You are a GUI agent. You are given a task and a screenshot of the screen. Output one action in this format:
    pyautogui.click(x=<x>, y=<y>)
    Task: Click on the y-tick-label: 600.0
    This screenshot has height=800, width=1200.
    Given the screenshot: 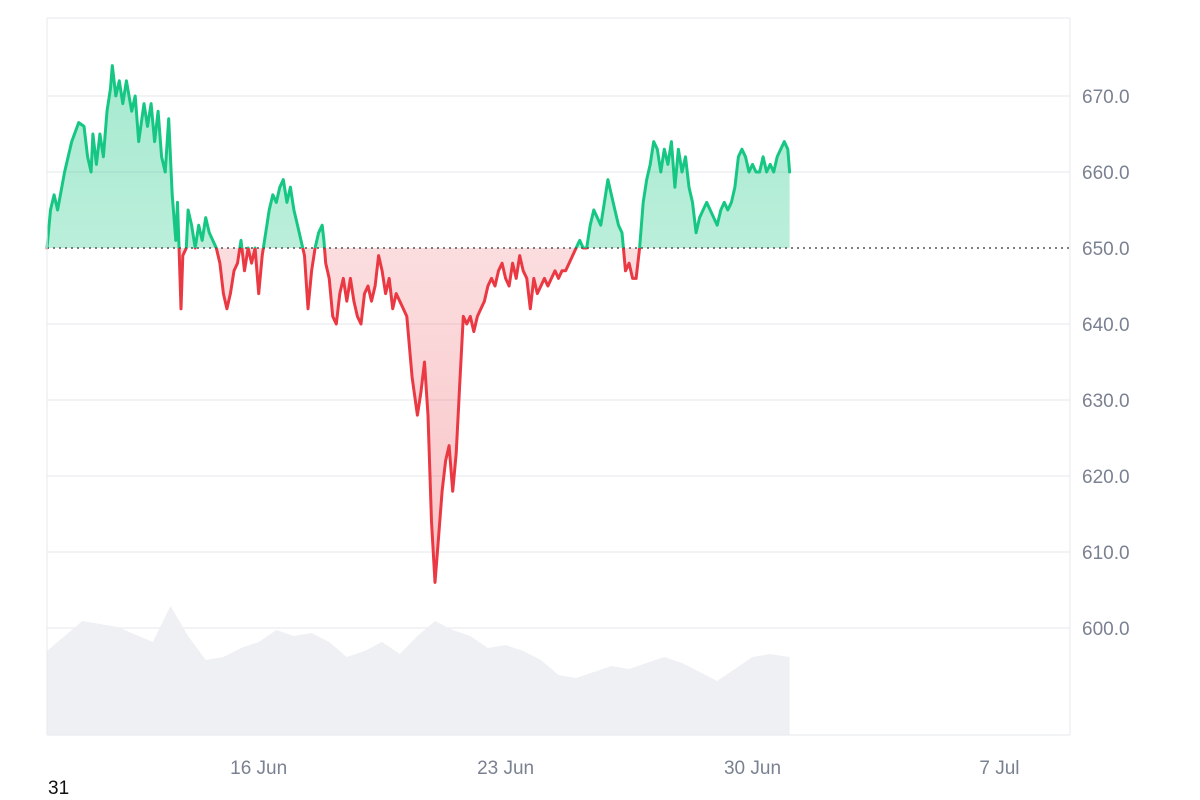 What is the action you would take?
    pyautogui.click(x=1106, y=629)
    